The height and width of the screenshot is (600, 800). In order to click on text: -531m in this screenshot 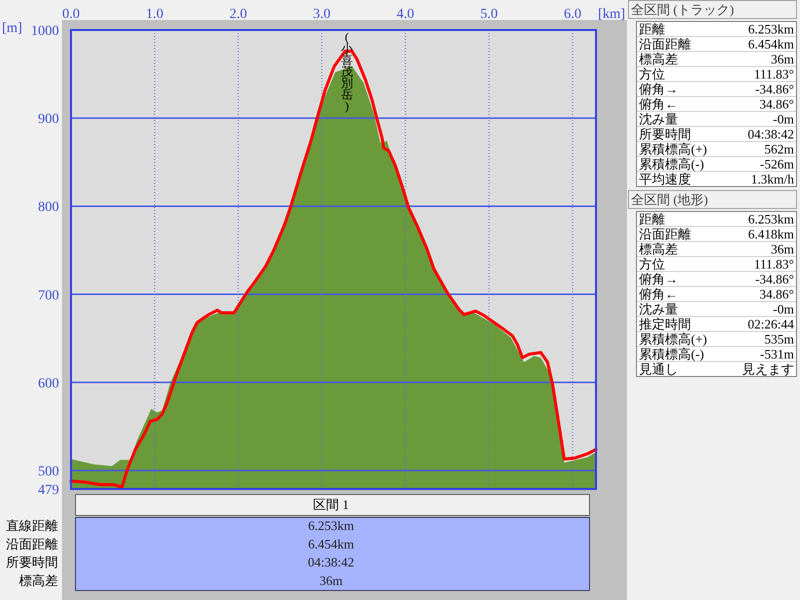, I will do `click(777, 354)`.